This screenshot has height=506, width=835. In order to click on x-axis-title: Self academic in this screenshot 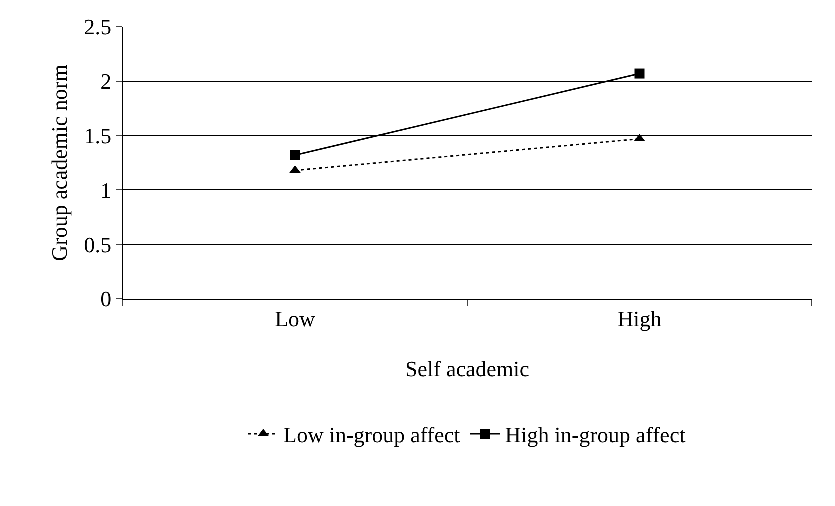, I will do `click(468, 369)`.